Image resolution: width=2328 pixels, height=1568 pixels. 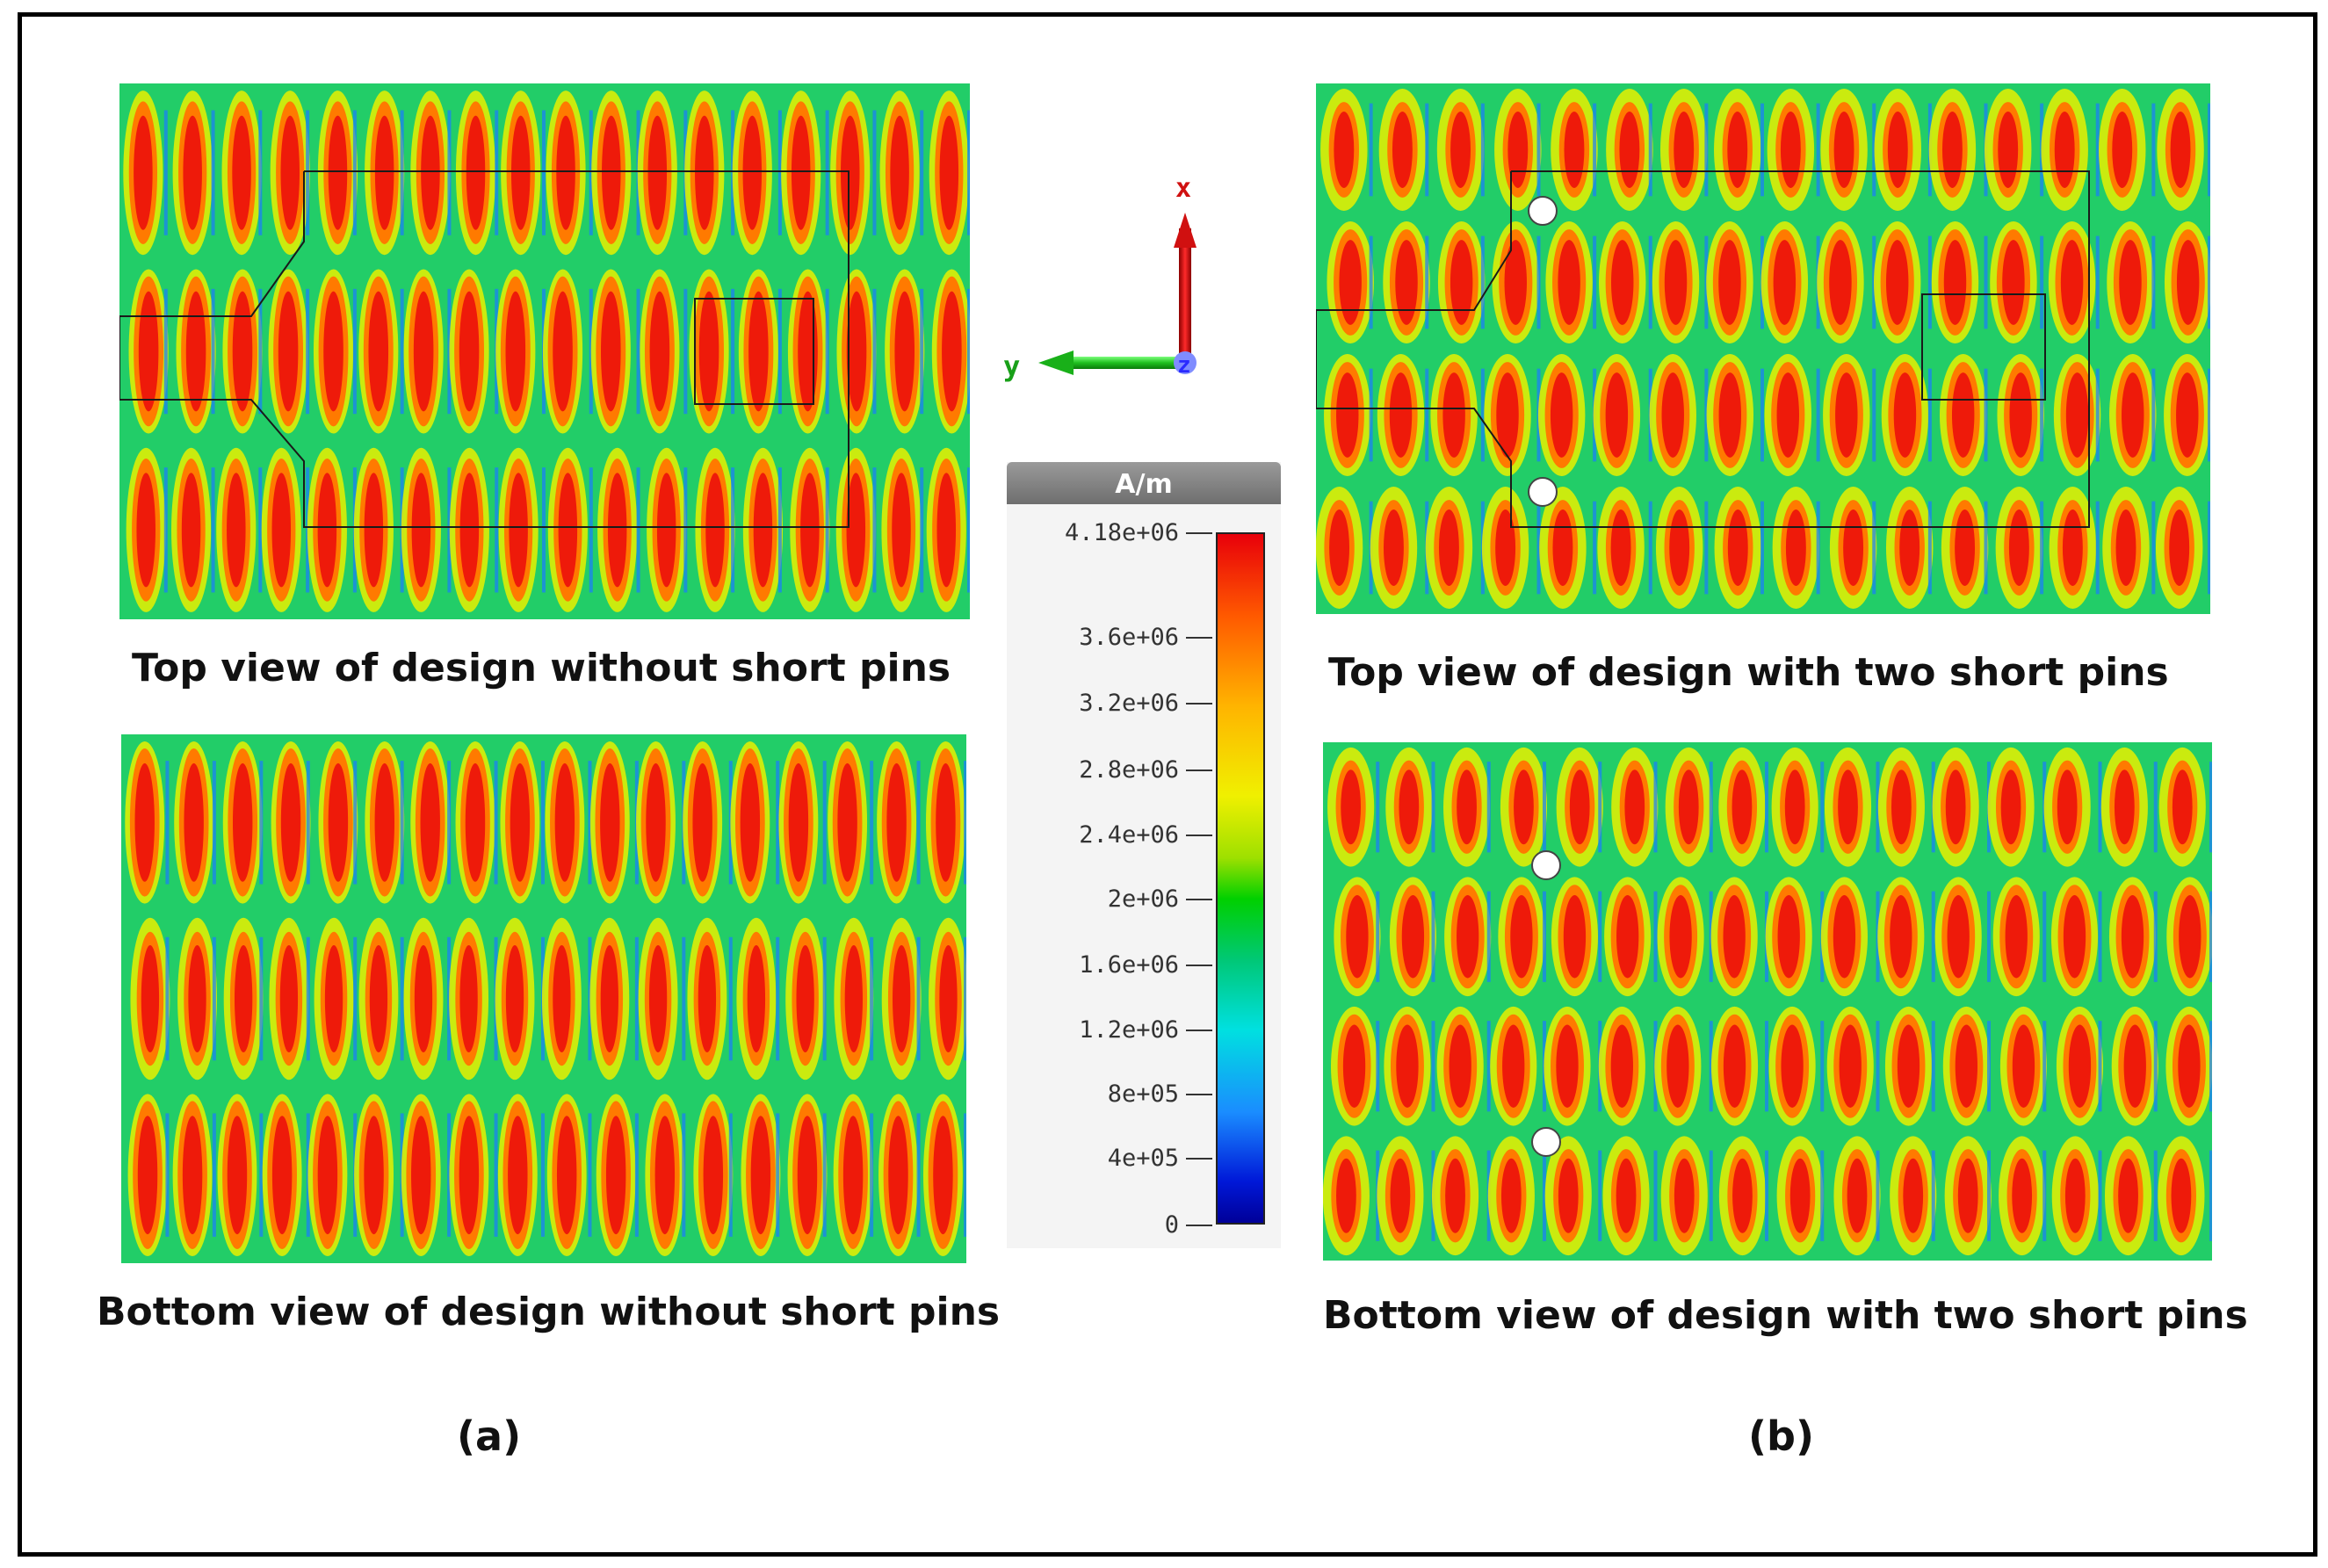 What do you see at coordinates (1129, 638) in the screenshot?
I see `legend-tick-label: 3.6e+06` at bounding box center [1129, 638].